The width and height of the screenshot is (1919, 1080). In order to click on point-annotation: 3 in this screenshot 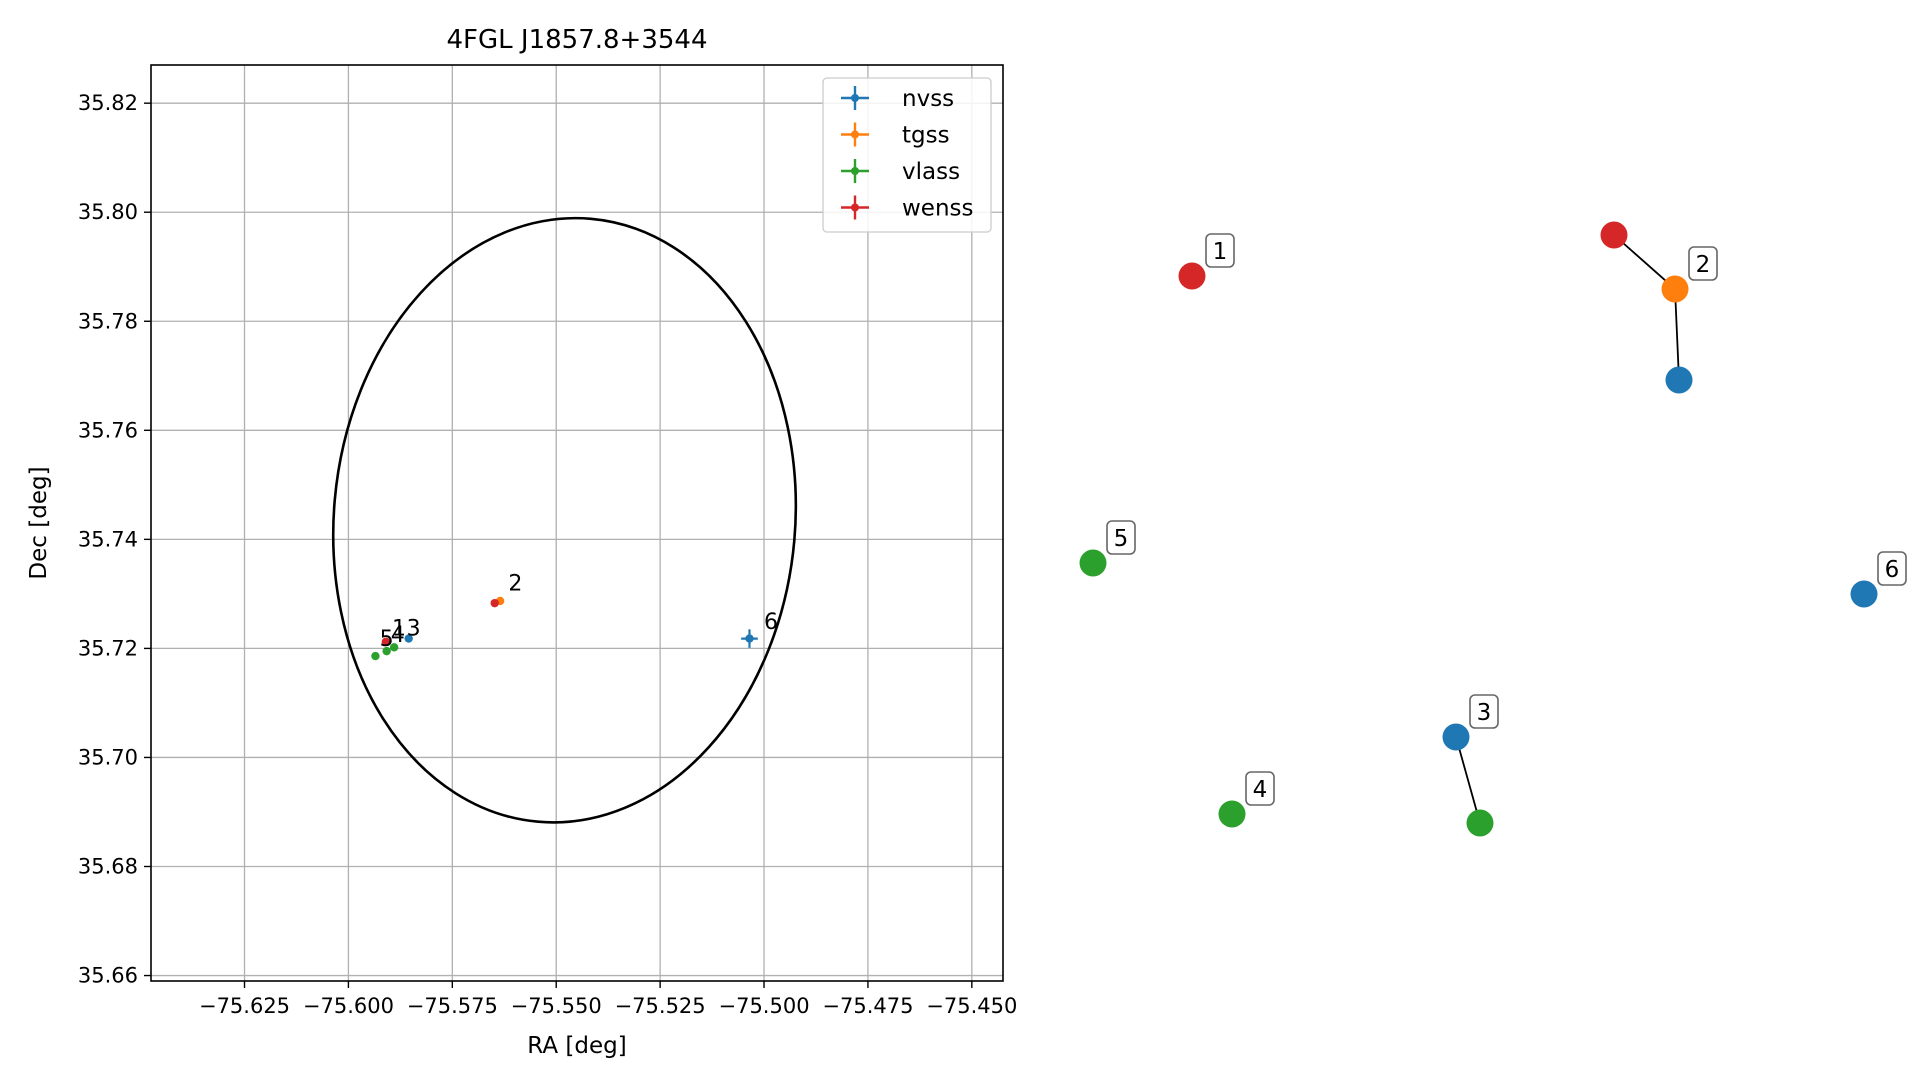, I will do `click(414, 628)`.